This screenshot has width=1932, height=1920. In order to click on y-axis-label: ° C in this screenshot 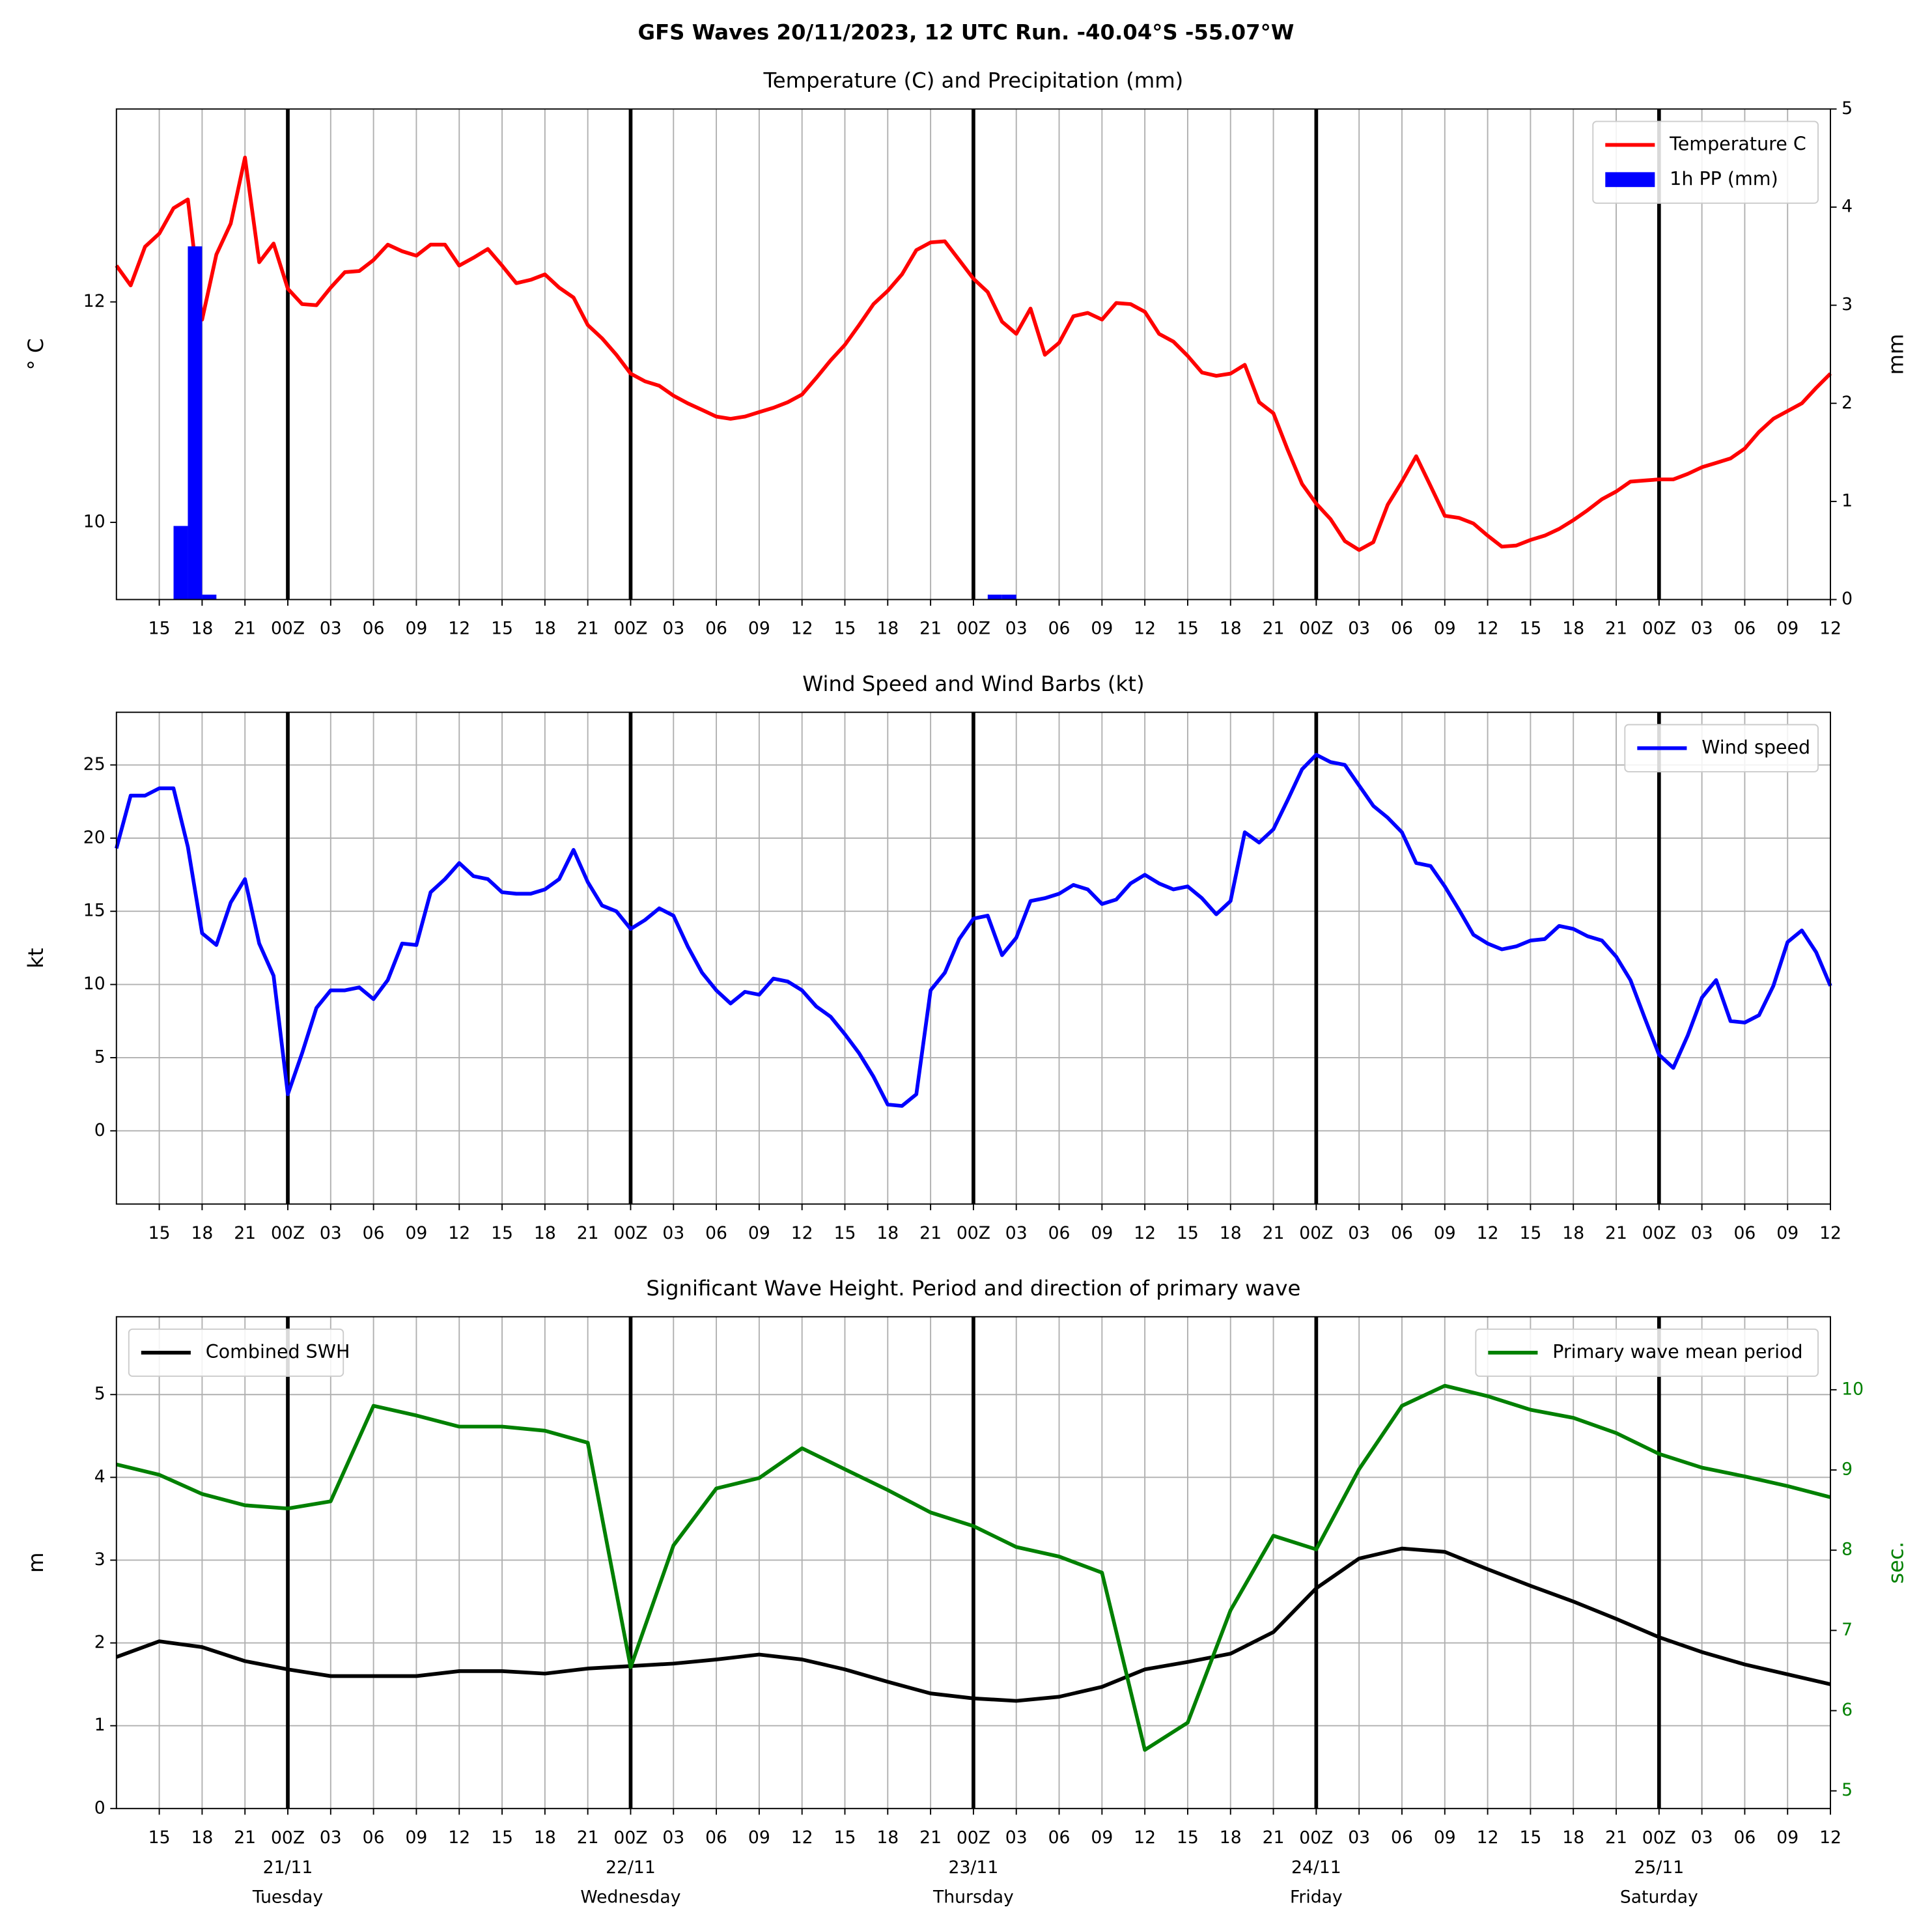, I will do `click(36, 354)`.